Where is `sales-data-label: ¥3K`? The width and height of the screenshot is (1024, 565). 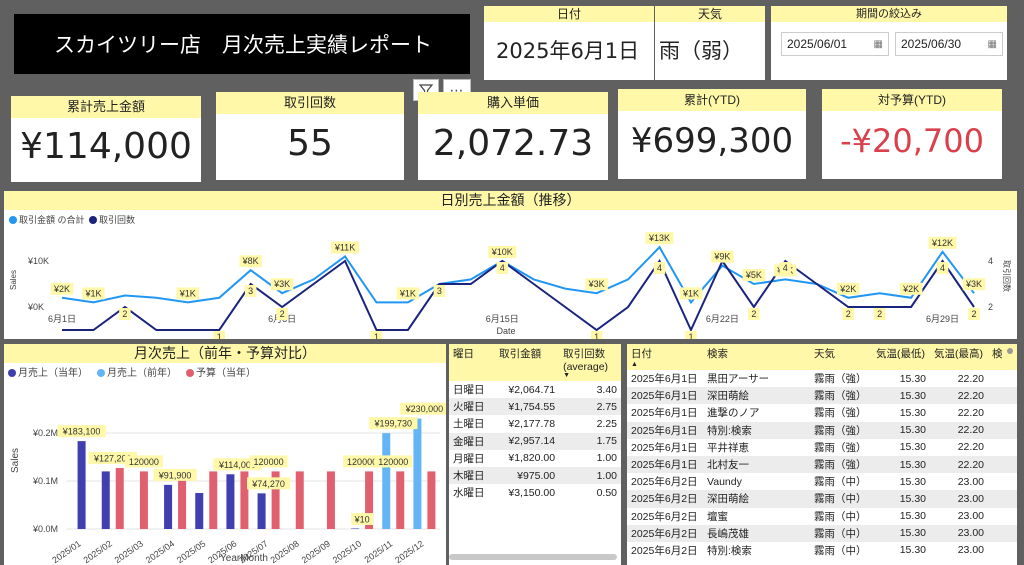 sales-data-label: ¥3K is located at coordinates (281, 284).